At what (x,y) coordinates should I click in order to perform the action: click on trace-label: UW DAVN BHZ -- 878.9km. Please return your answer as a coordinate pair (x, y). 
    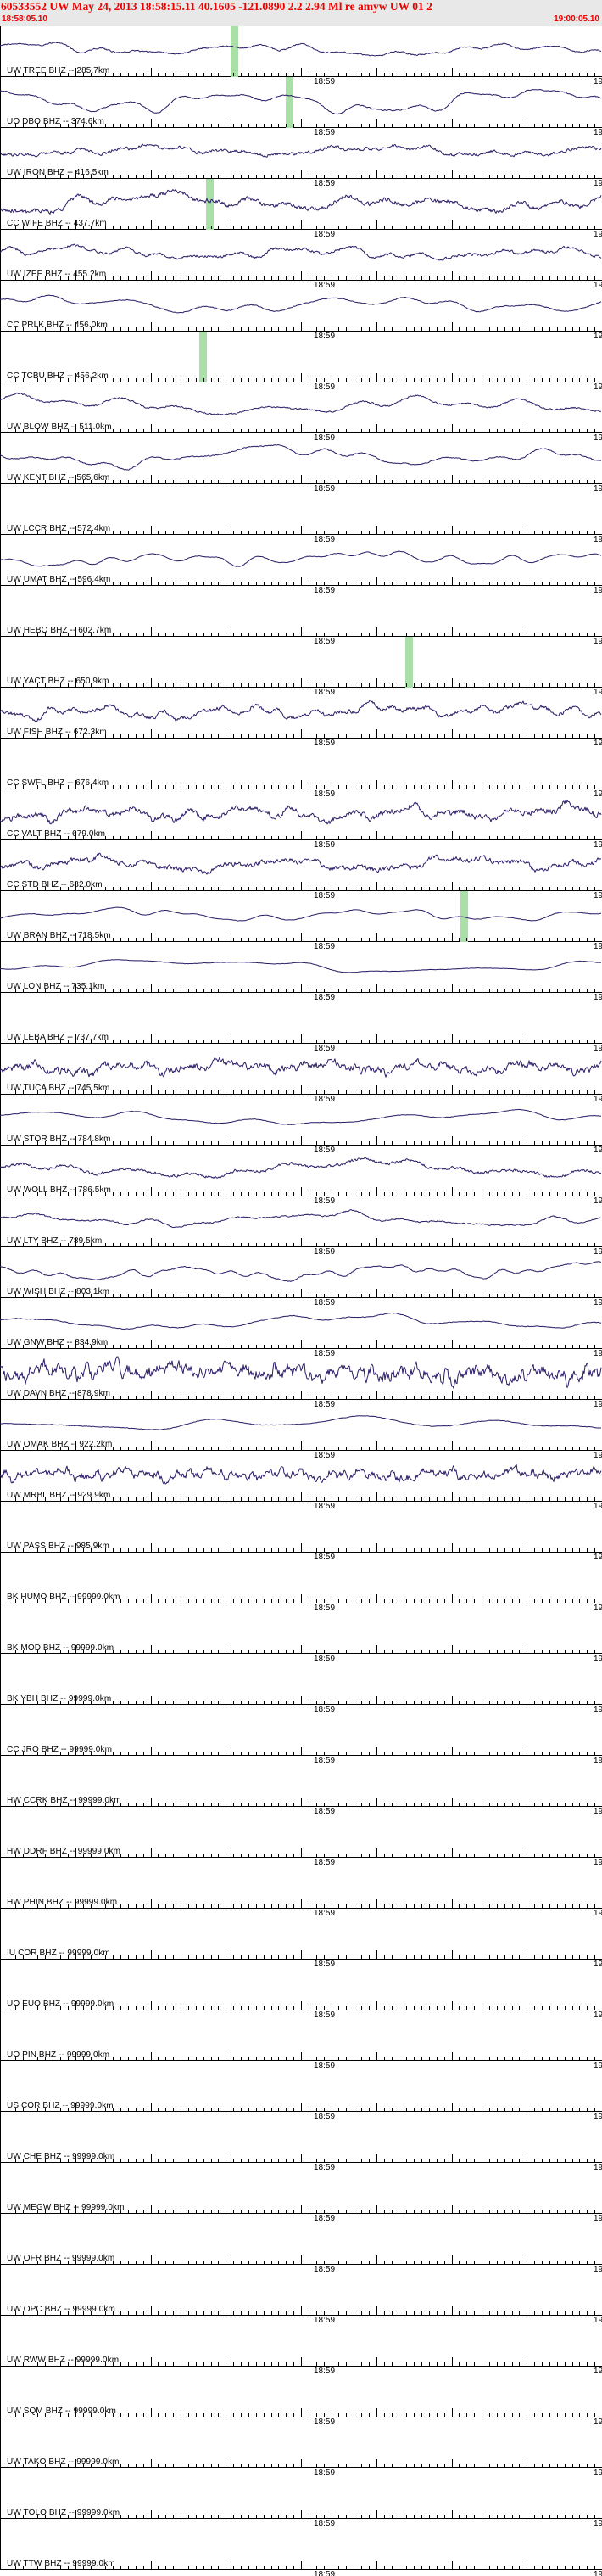
    Looking at the image, I should click on (59, 1393).